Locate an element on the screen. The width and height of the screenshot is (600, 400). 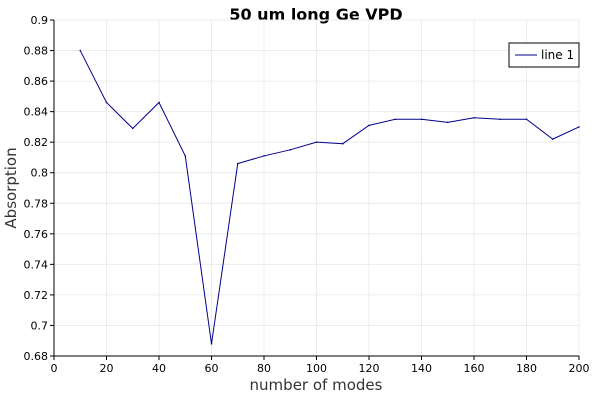
y-tick-label: 0.9 is located at coordinates (40, 20).